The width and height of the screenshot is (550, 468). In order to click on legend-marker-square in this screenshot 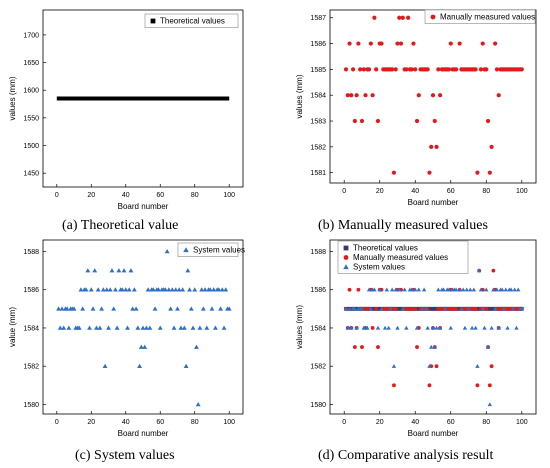, I will do `click(346, 248)`.